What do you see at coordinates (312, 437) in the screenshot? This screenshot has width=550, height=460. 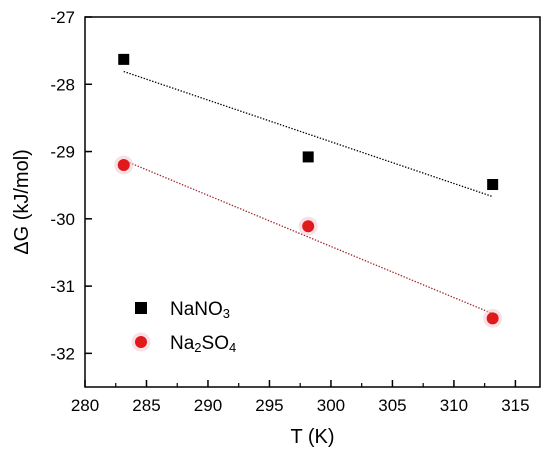 I see `x-axis-title: T (K)` at bounding box center [312, 437].